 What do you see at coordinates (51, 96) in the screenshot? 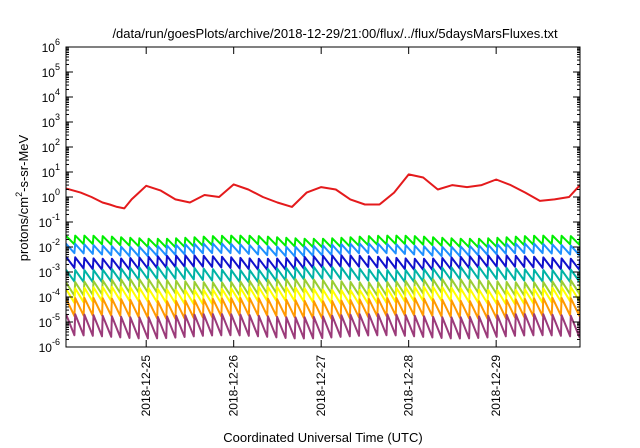
I see `y-tick-label: 10⁴` at bounding box center [51, 96].